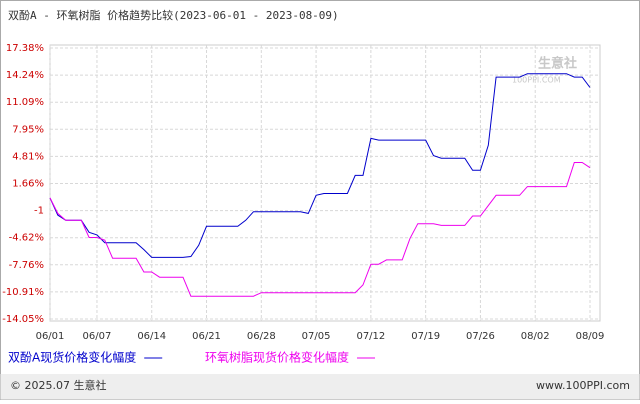 The image size is (640, 404). What do you see at coordinates (316, 336) in the screenshot?
I see `x-tick-label: 07/05` at bounding box center [316, 336].